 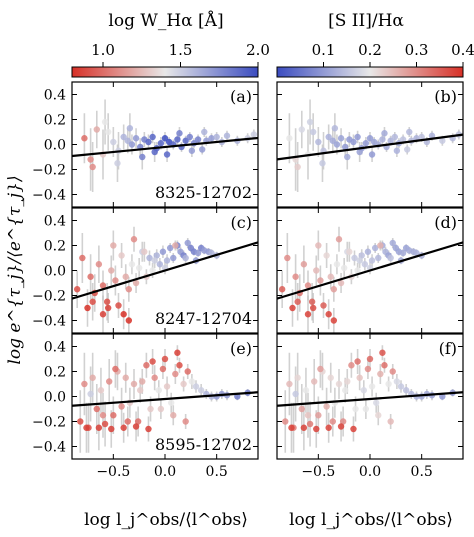 What do you see at coordinates (241, 96) in the screenshot?
I see `panel-label: (a)` at bounding box center [241, 96].